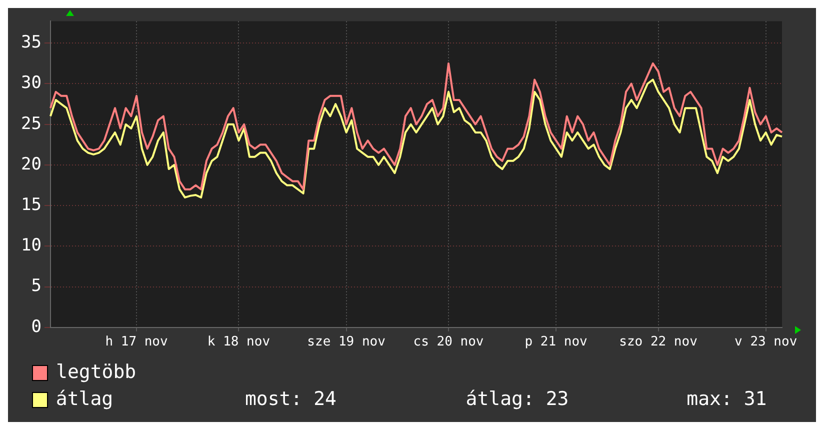  I want to click on y-tick-label: 25, so click(31, 124).